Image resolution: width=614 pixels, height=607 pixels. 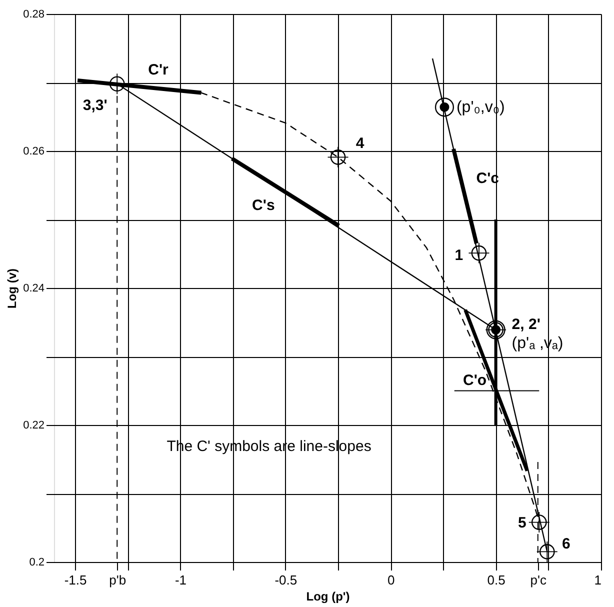 I want to click on x-tick-label: p'c, so click(x=538, y=580).